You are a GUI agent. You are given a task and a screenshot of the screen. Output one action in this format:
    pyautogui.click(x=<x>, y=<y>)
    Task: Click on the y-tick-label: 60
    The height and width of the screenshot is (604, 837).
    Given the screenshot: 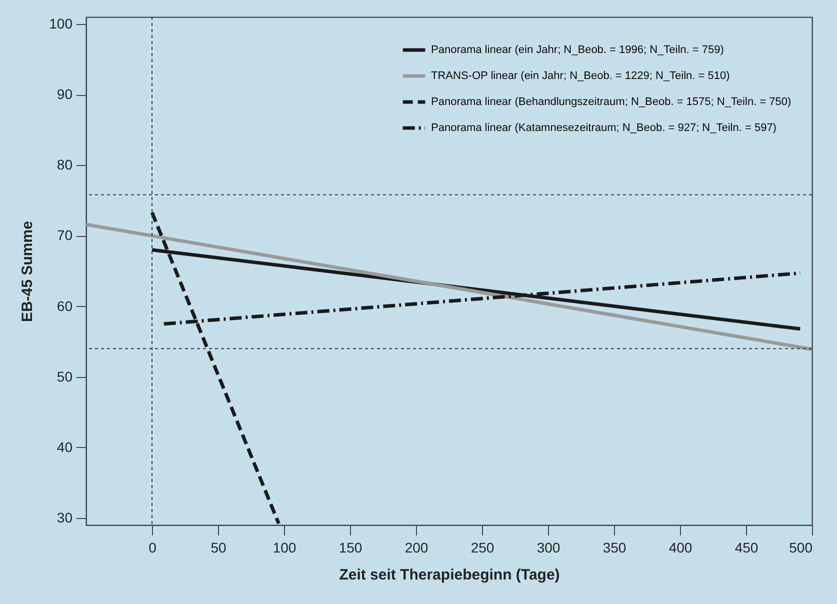 What is the action you would take?
    pyautogui.click(x=64, y=306)
    